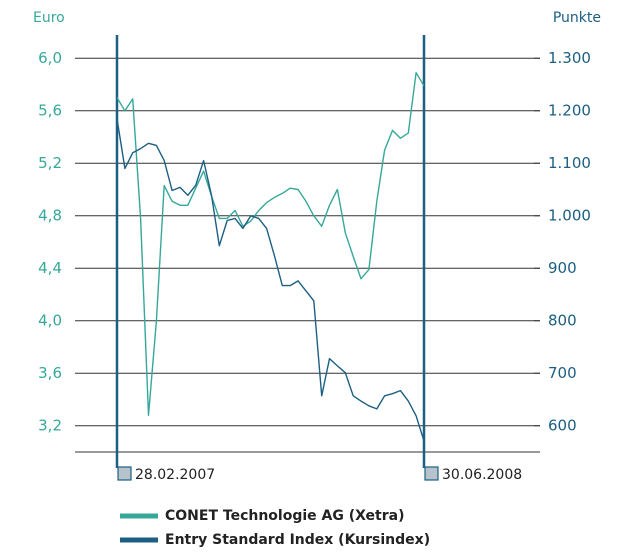 This screenshot has height=556, width=620. What do you see at coordinates (284, 516) in the screenshot?
I see `legend-label: CONET Technologie AG (Xetra)` at bounding box center [284, 516].